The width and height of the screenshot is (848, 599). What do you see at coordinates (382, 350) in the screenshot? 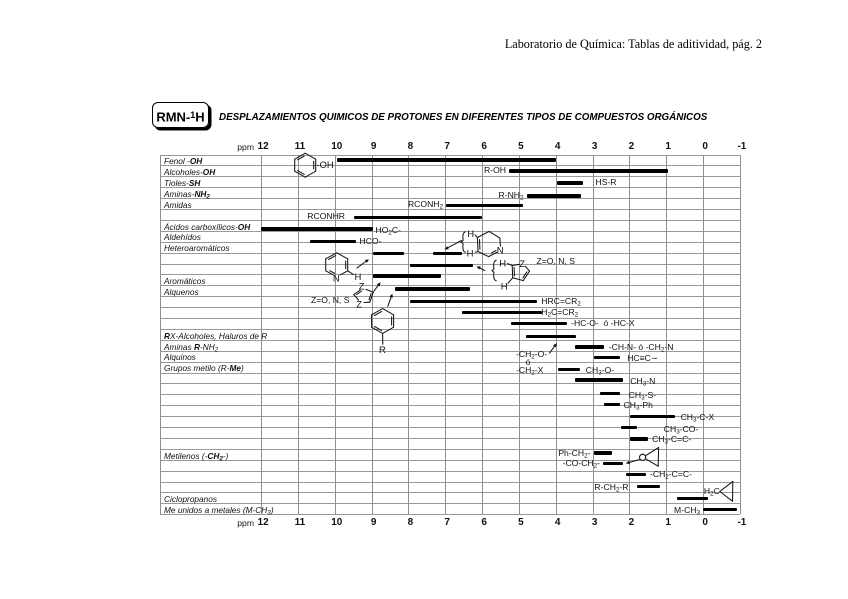
I see `svg-text: R` at bounding box center [382, 350].